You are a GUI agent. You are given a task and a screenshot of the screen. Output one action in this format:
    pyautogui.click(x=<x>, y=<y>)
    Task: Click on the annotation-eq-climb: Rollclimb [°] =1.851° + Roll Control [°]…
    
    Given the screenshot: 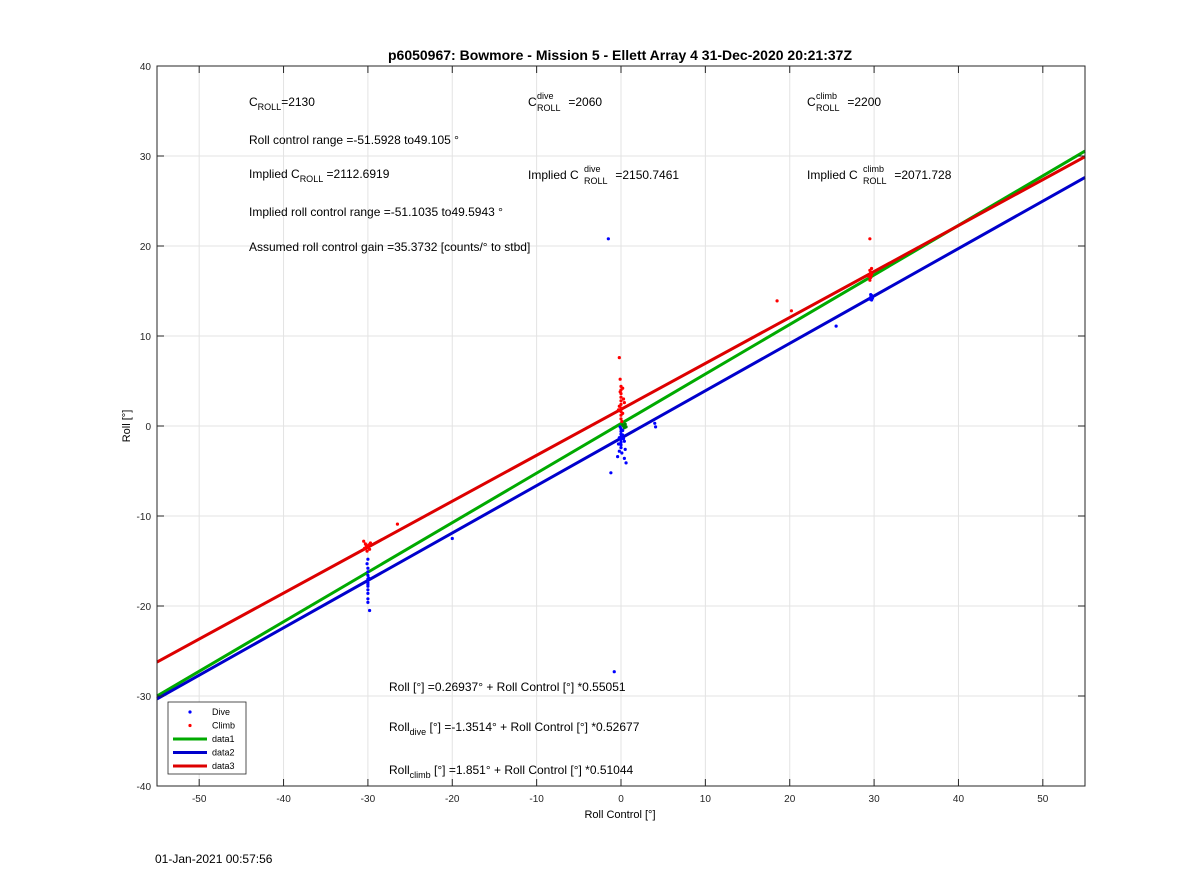 What is the action you would take?
    pyautogui.click(x=511, y=771)
    